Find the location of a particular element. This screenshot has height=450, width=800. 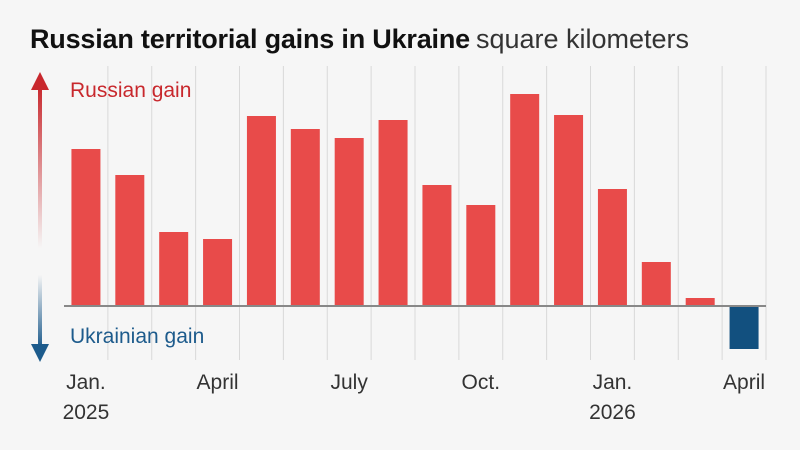

arrow-up-icon is located at coordinates (40, 81).